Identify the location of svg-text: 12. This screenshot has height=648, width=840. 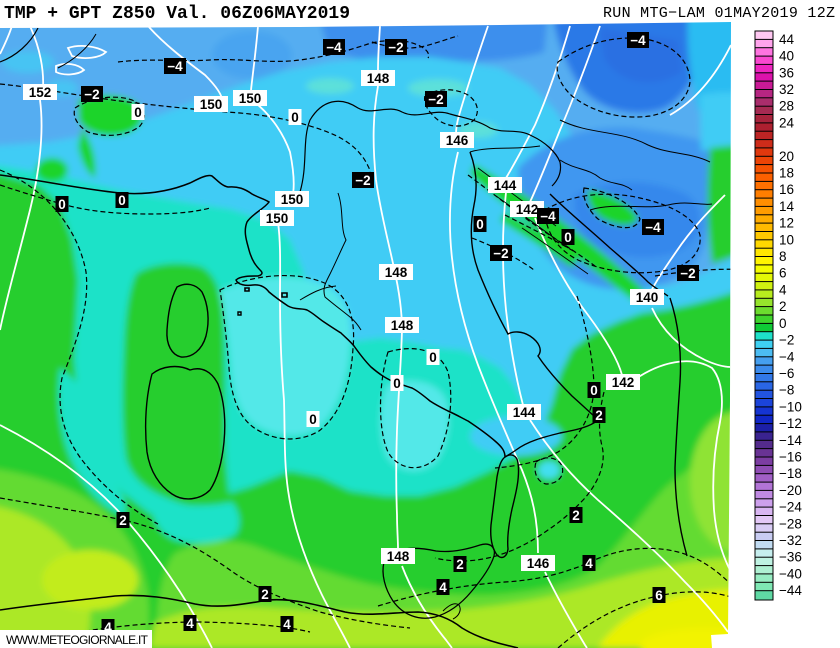
(786, 223).